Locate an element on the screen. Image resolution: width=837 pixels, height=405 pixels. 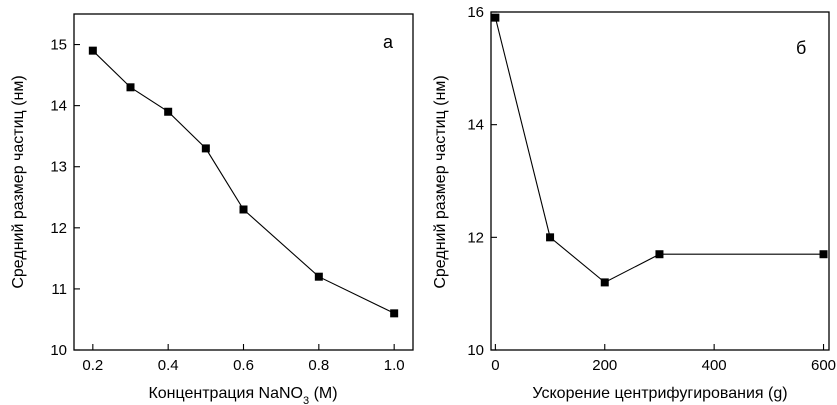
x-ticks-a: 0.2 0.4 0.6 0.8 1.0 is located at coordinates (243, 359).